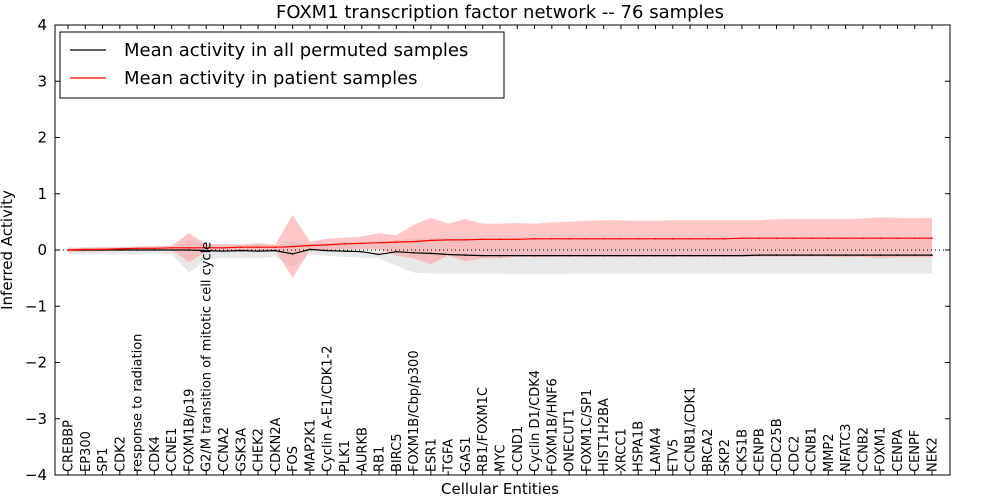 This screenshot has height=500, width=1000. What do you see at coordinates (138, 403) in the screenshot?
I see `category-label: response to radiation` at bounding box center [138, 403].